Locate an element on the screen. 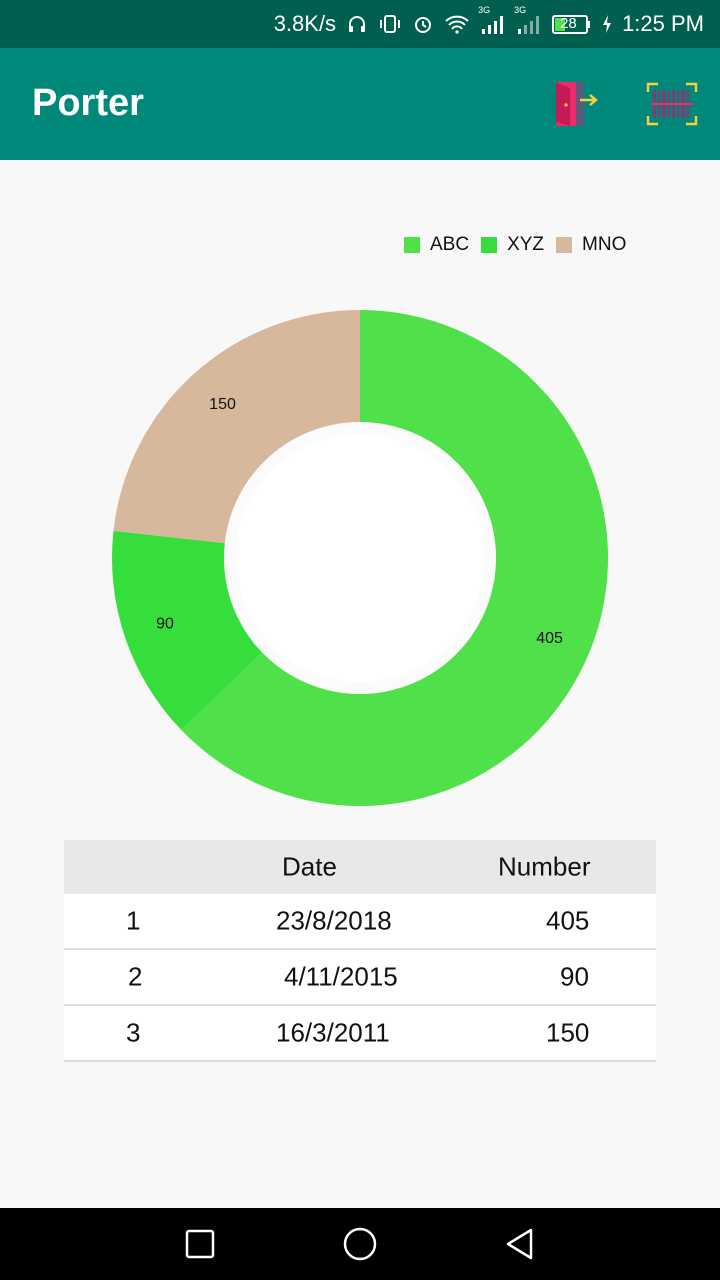 This screenshot has height=1280, width=720. row-date: 4/11/2015 is located at coordinates (341, 976).